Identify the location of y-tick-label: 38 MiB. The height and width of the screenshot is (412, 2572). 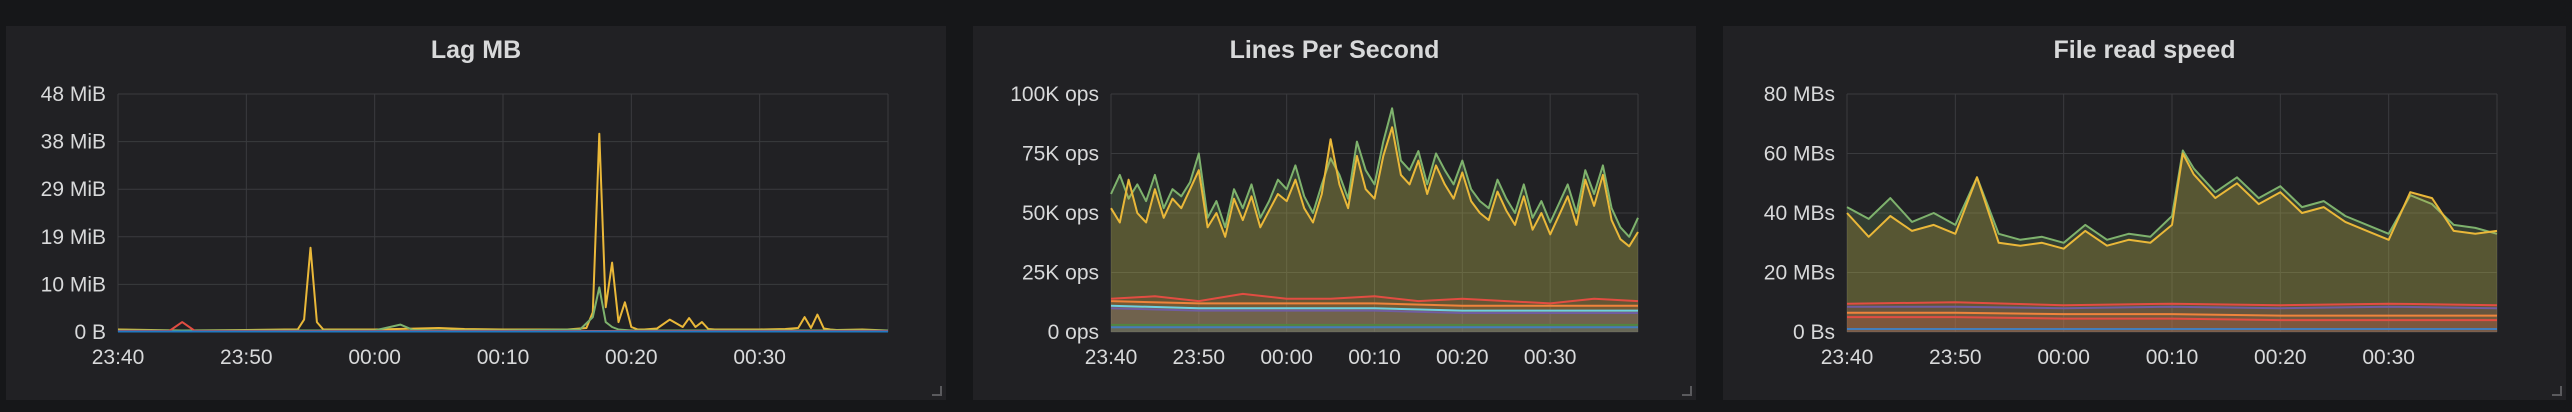
(73, 142).